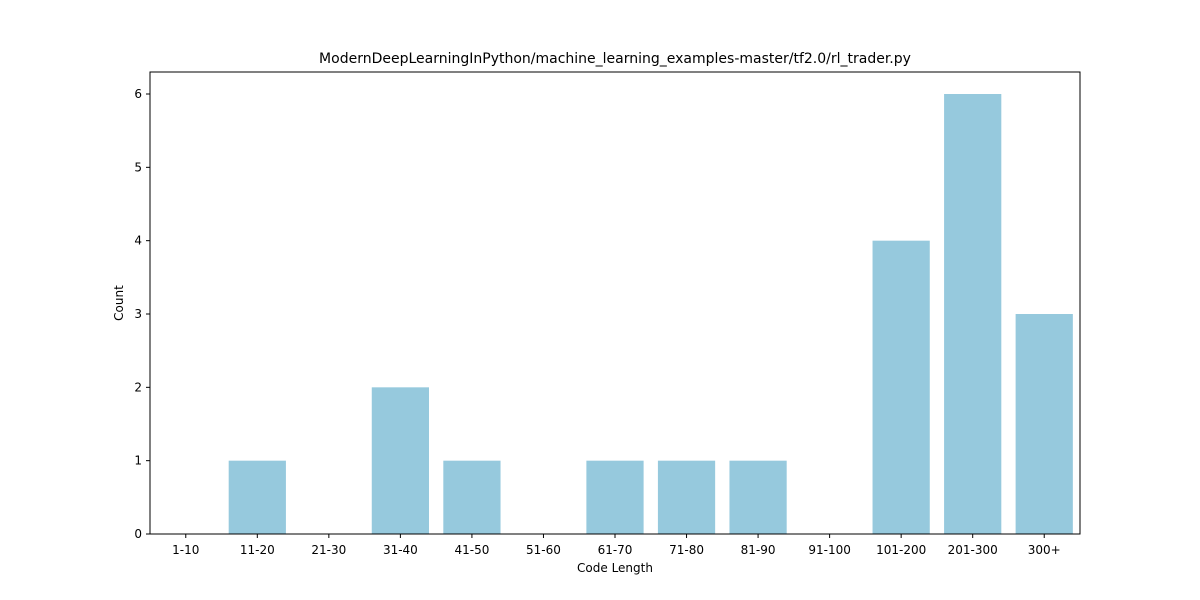  Describe the element at coordinates (1044, 424) in the screenshot. I see `bar-300+` at that location.